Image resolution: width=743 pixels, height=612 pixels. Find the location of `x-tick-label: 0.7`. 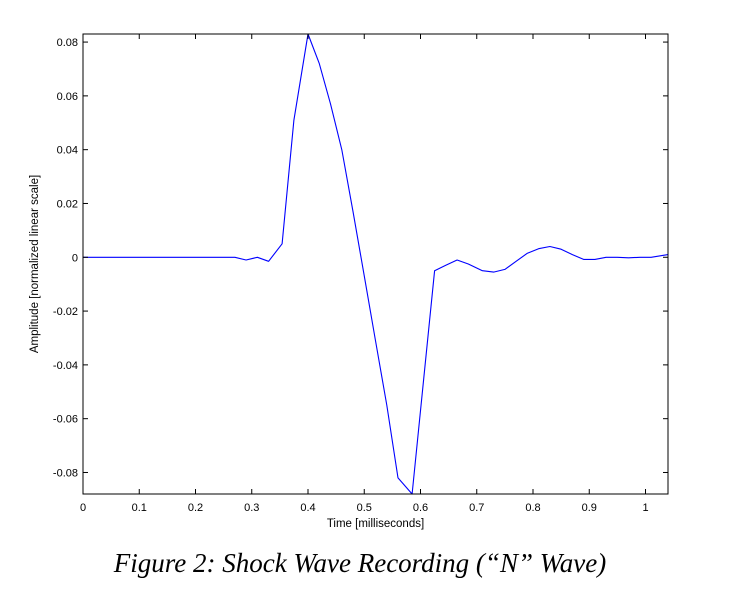

x-tick-label: 0.7 is located at coordinates (476, 508).